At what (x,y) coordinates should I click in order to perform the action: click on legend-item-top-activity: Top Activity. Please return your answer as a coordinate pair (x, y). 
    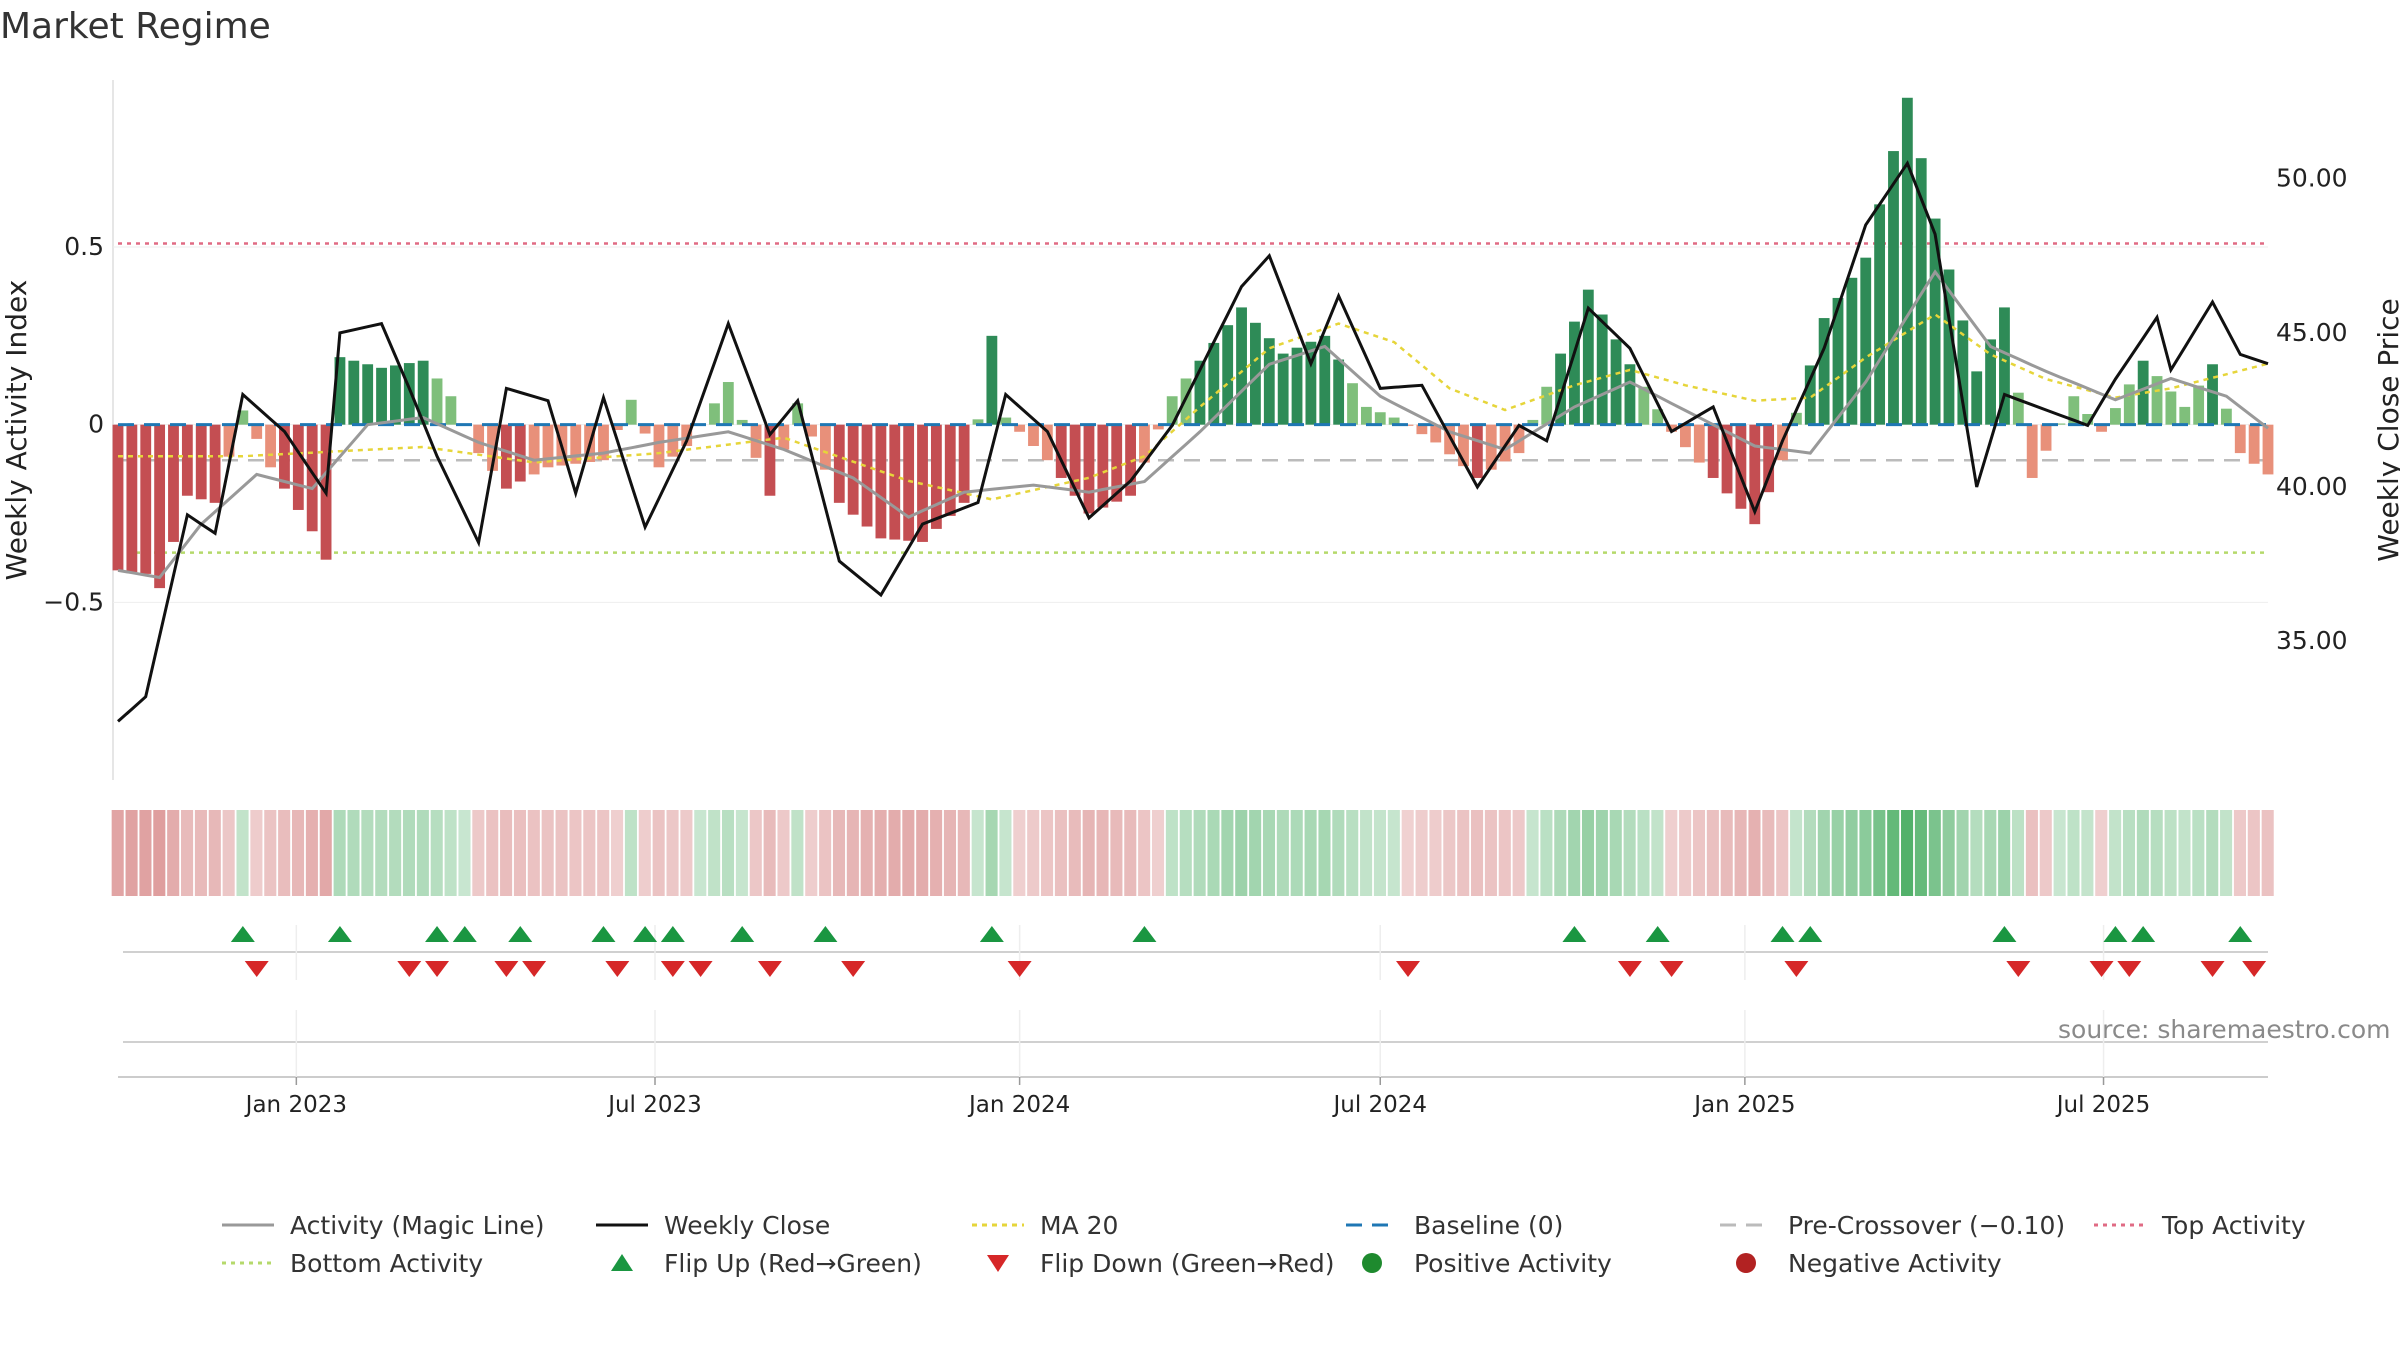
    Looking at the image, I should click on (2199, 1225).